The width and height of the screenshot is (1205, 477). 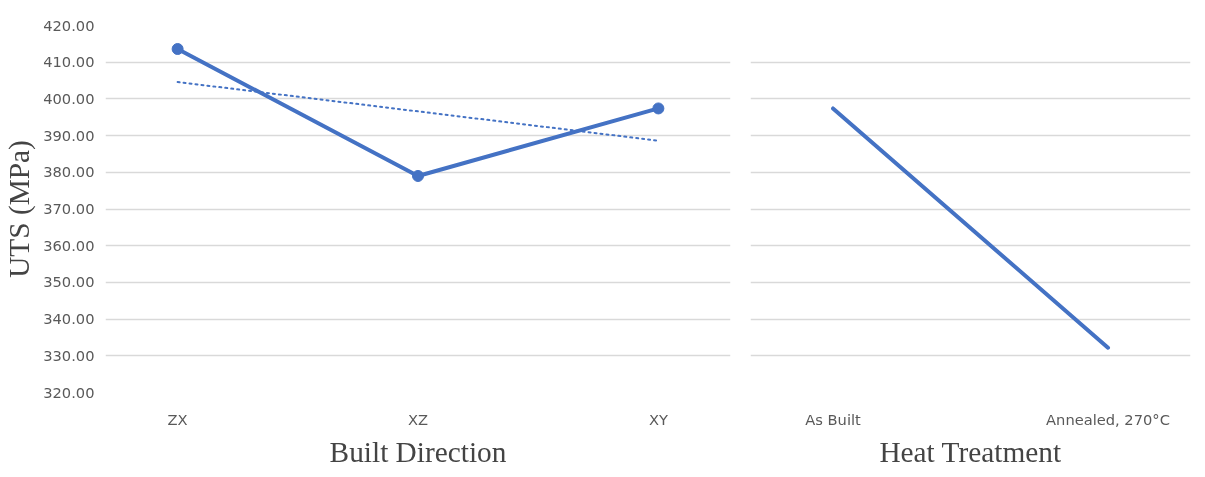 I want to click on y-tick-label: 350.00, so click(x=69, y=282).